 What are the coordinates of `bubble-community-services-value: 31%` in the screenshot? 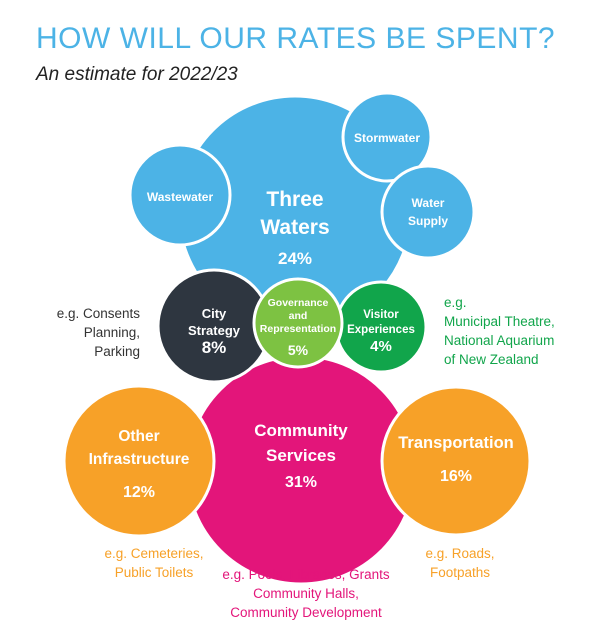 It's located at (301, 482).